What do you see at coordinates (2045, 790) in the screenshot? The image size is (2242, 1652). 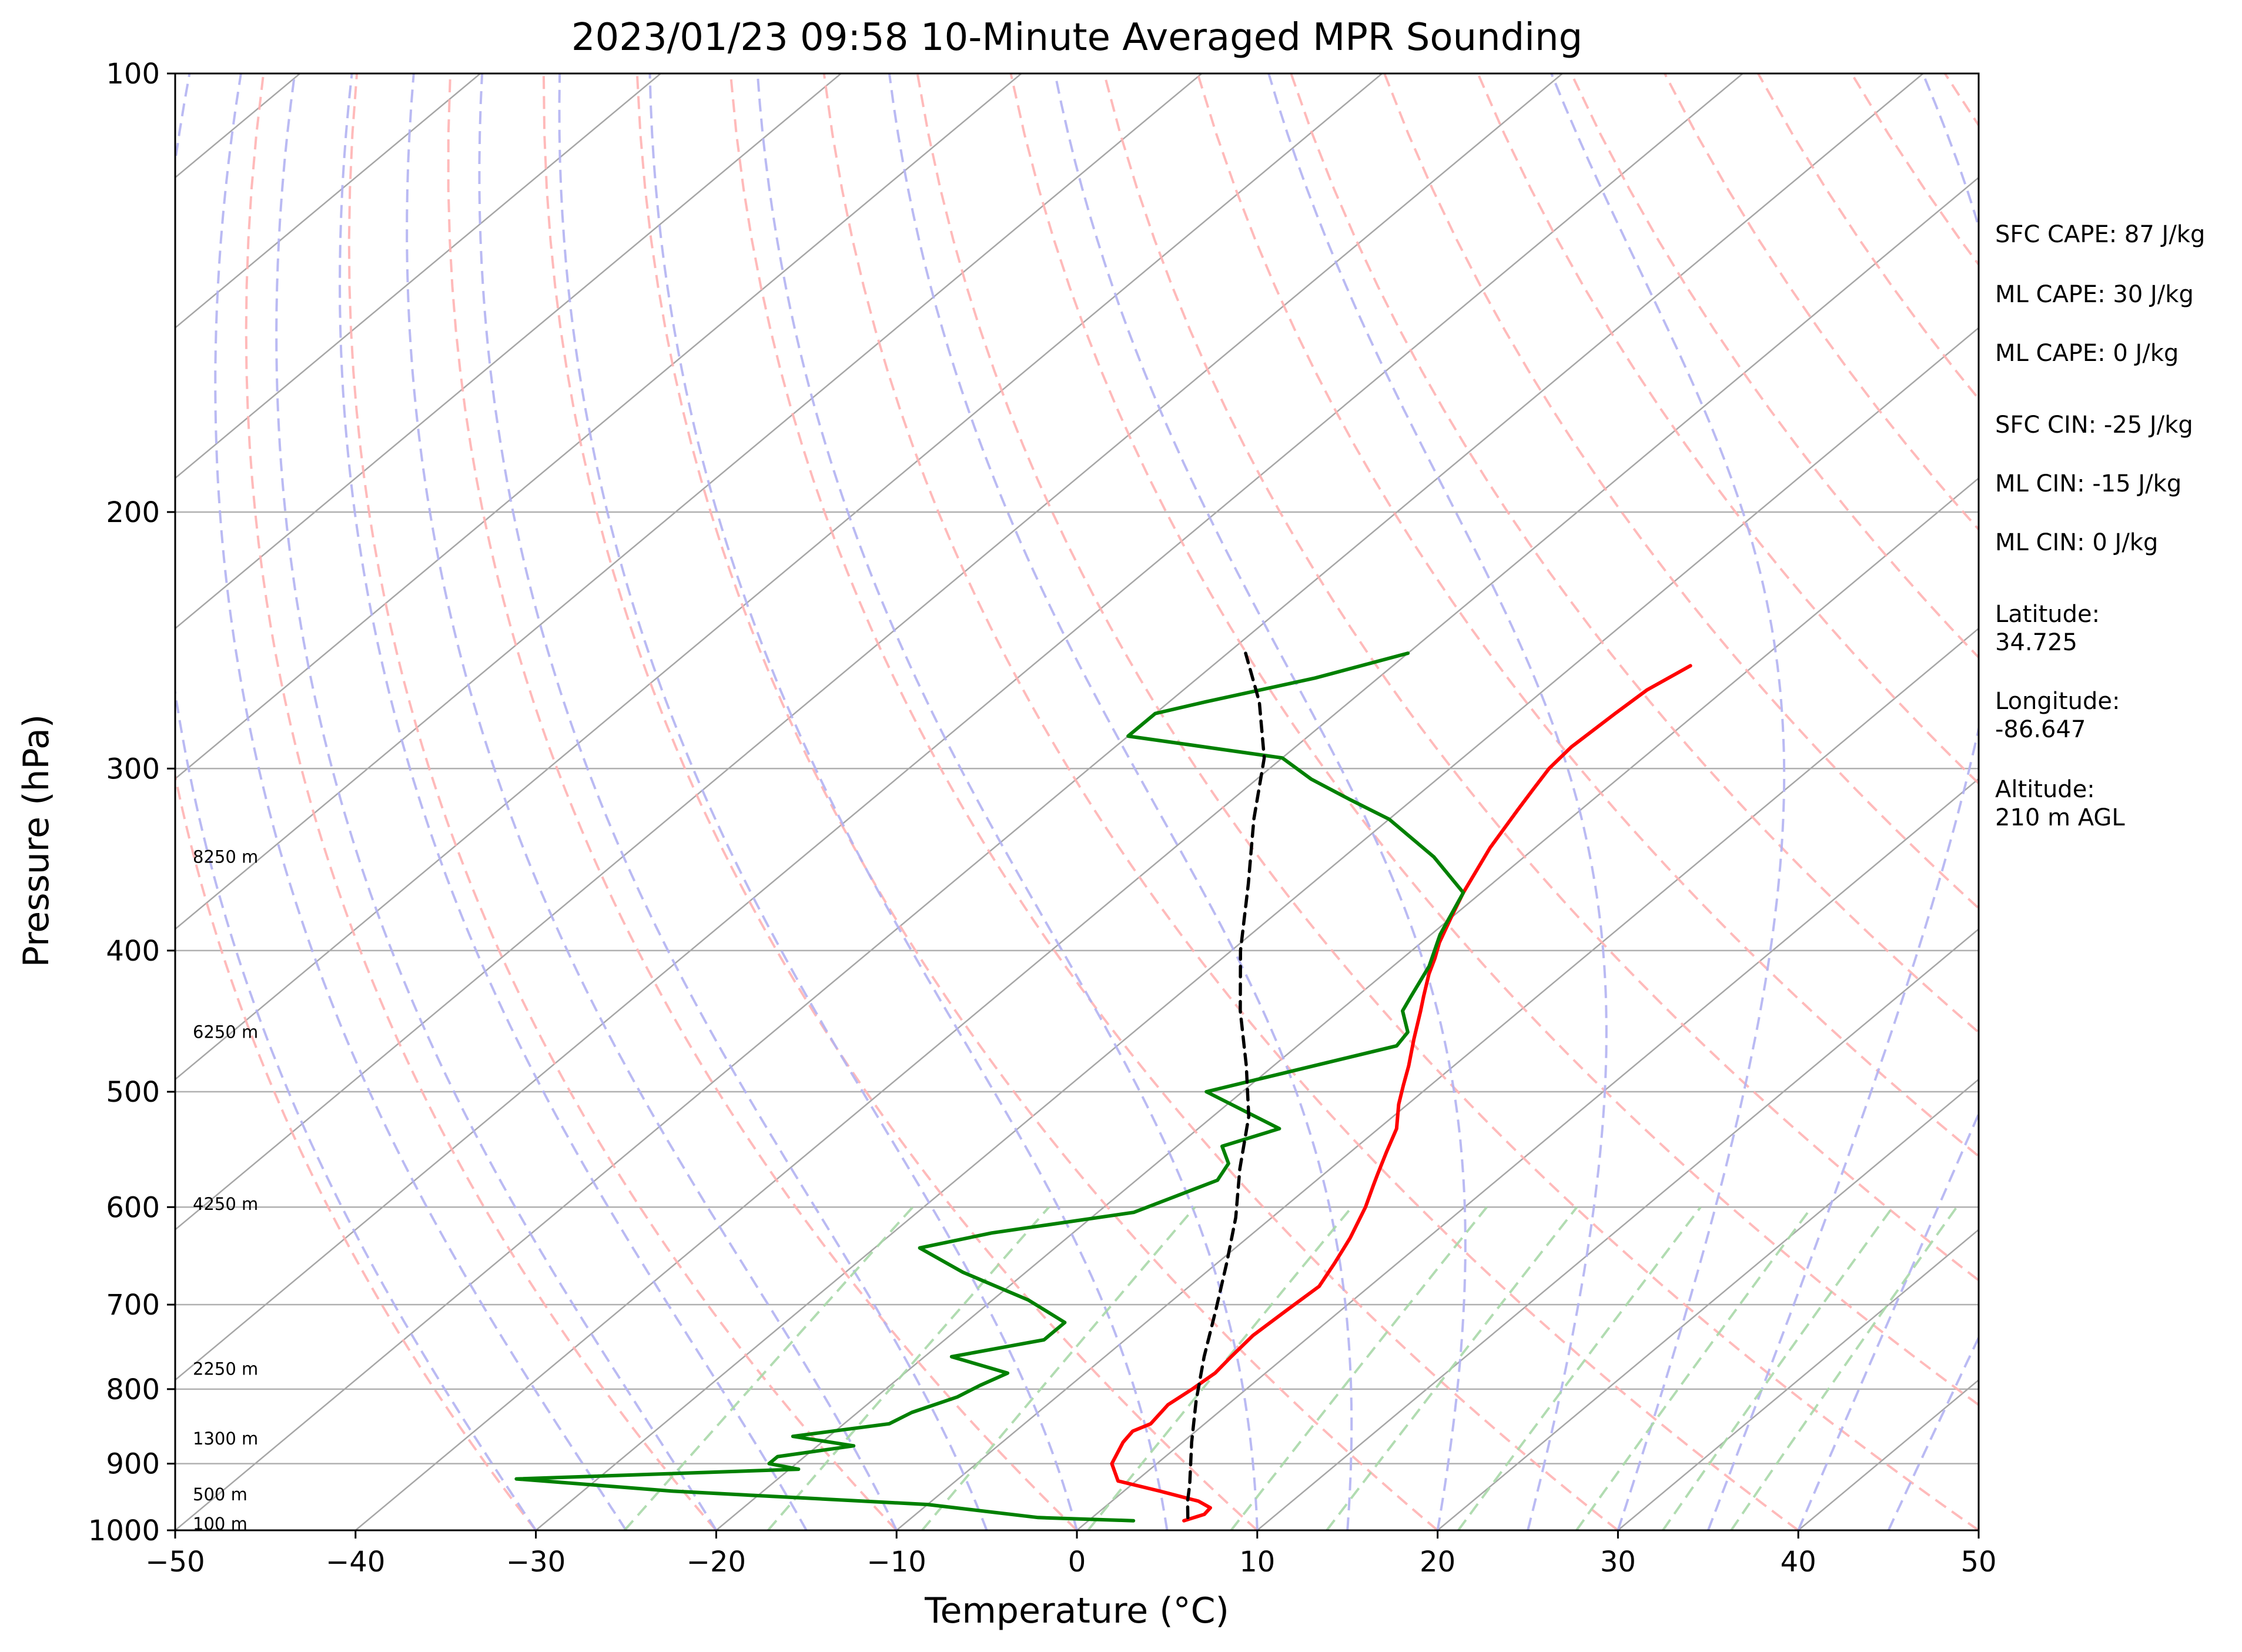 I see `annotation-text: Altitude:` at bounding box center [2045, 790].